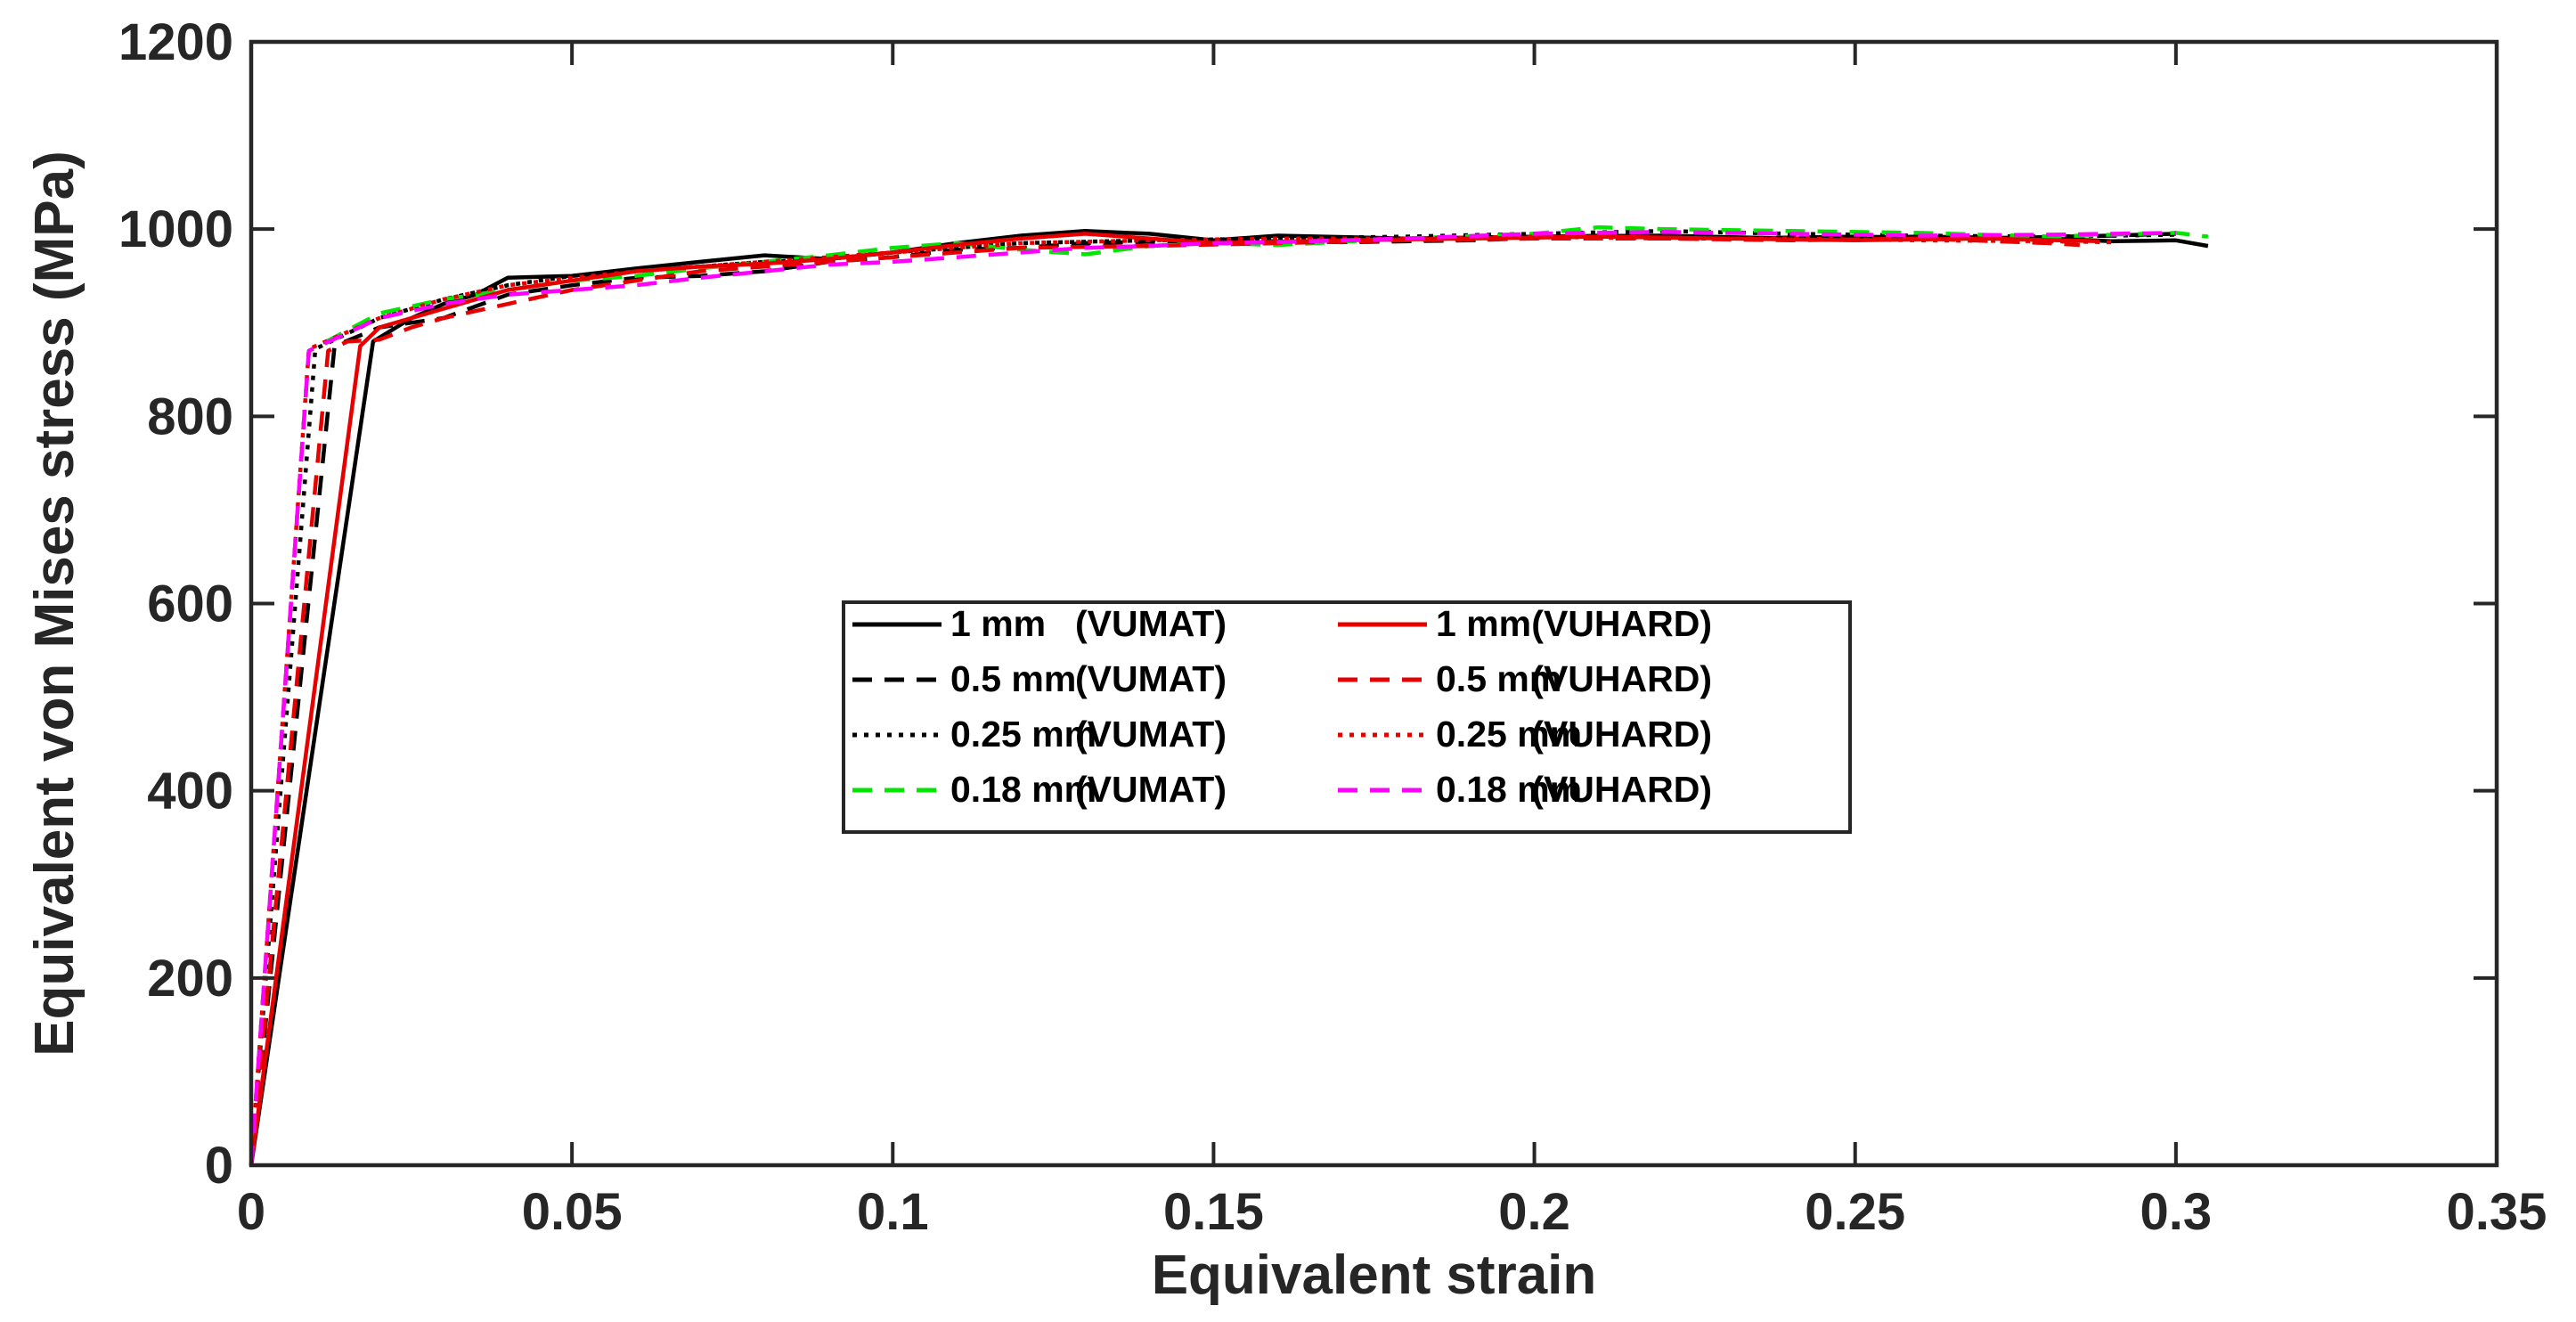 This screenshot has height=1322, width=2576. Describe the element at coordinates (893, 1212) in the screenshot. I see `x-tick-label: 0.1` at that location.